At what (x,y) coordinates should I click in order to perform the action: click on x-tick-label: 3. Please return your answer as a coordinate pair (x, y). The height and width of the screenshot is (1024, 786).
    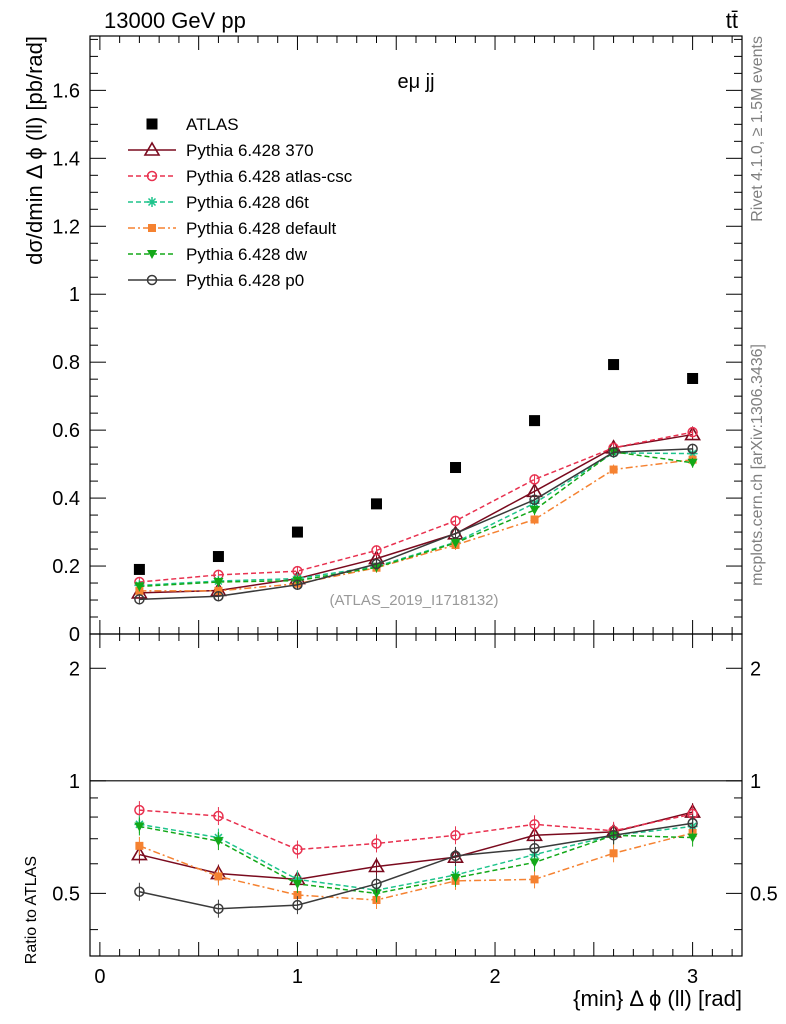
    Looking at the image, I should click on (692, 977).